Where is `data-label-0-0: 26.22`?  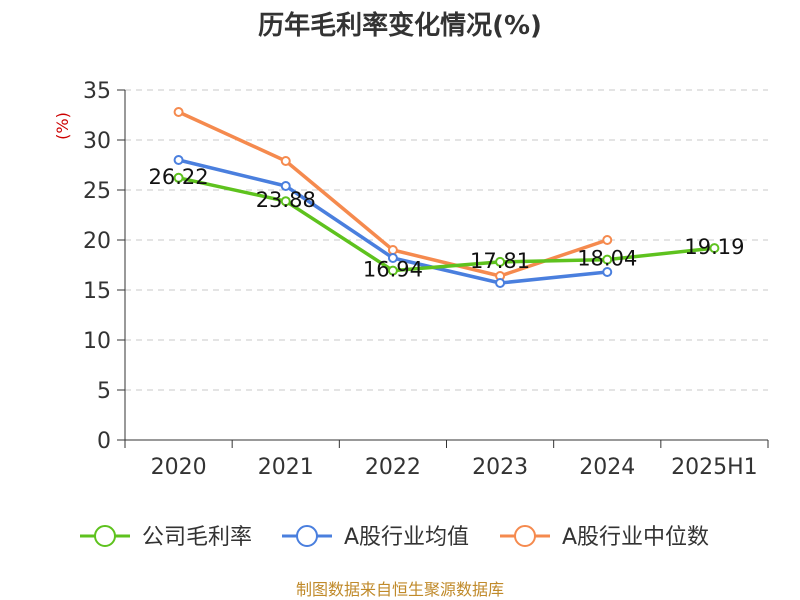
data-label-0-0: 26.22 is located at coordinates (179, 177).